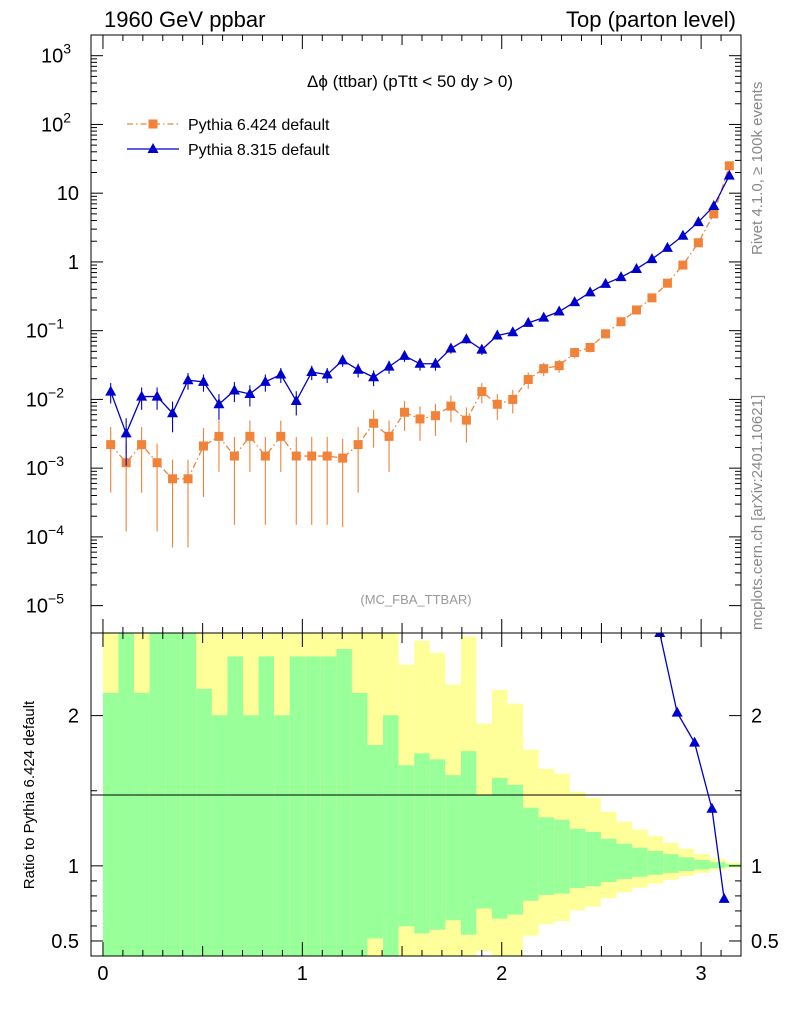 The image size is (786, 1024). I want to click on y-tick-label: 1, so click(73, 263).